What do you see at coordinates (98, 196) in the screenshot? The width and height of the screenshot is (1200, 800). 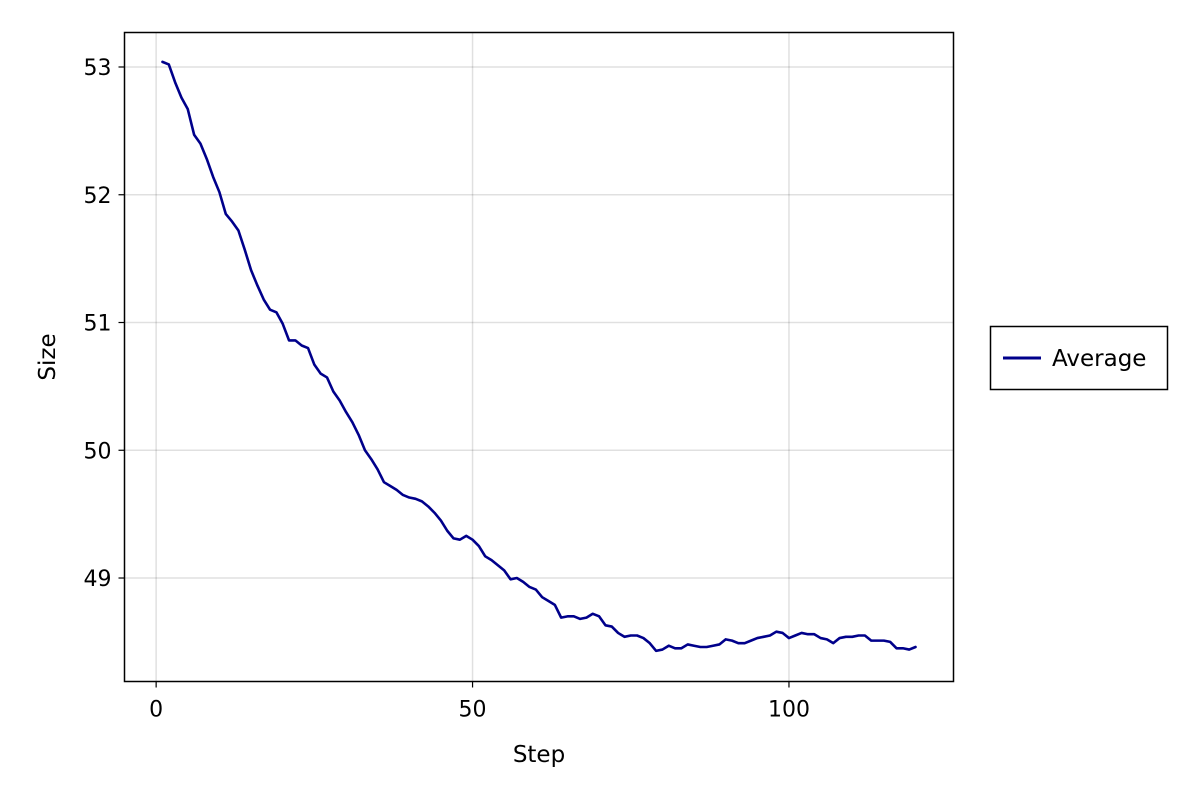 I see `y-tick-label: 52` at bounding box center [98, 196].